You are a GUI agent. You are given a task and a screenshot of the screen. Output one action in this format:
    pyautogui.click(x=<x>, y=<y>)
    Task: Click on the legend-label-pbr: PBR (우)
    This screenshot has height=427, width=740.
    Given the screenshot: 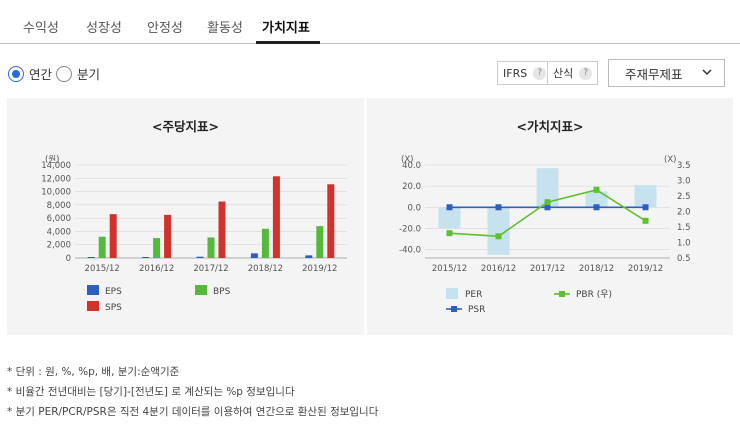 What is the action you would take?
    pyautogui.click(x=594, y=294)
    